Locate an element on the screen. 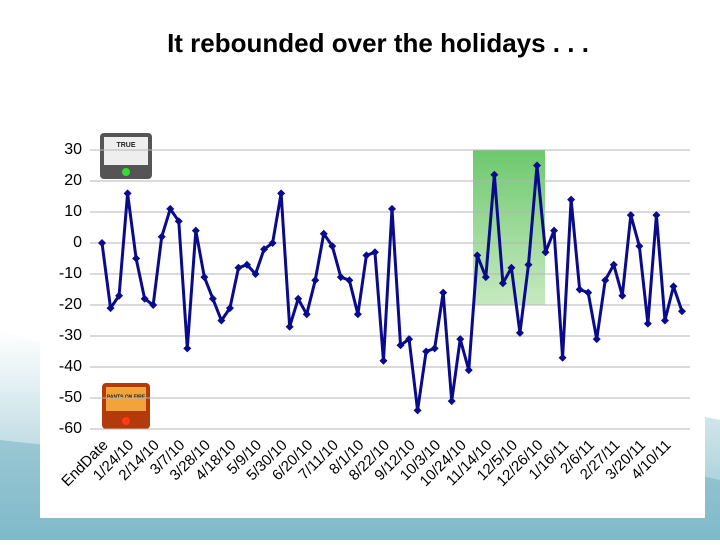 The image size is (720, 545). y-tick-label: -60 is located at coordinates (70, 428).